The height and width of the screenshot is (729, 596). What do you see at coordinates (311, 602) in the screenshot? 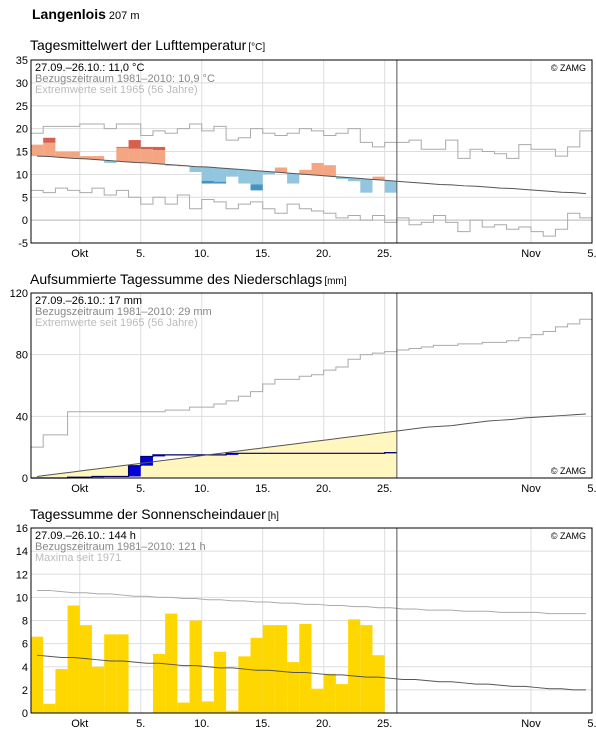
I see `max-line` at bounding box center [311, 602].